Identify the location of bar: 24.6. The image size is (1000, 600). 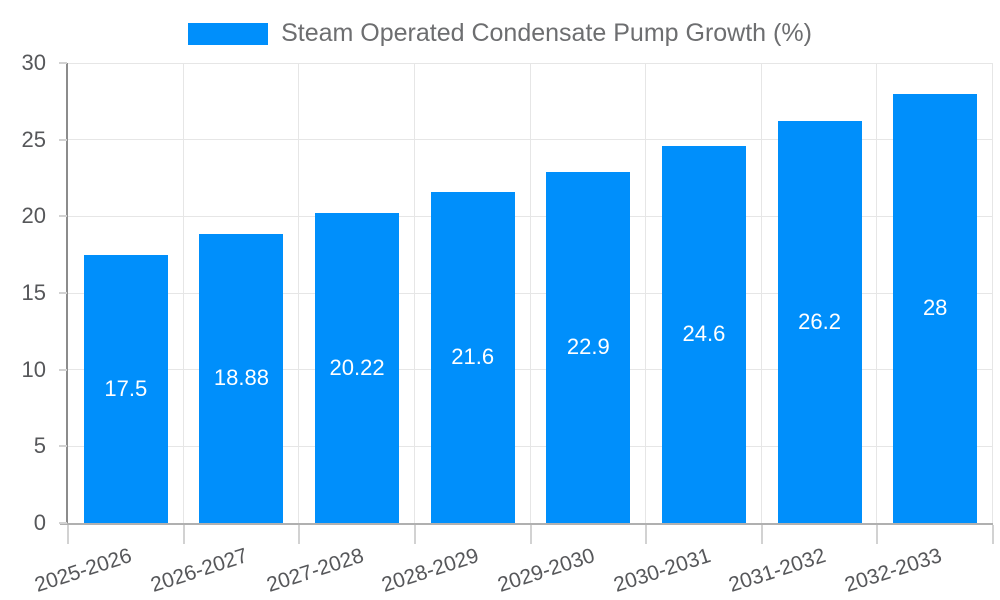
(703, 334).